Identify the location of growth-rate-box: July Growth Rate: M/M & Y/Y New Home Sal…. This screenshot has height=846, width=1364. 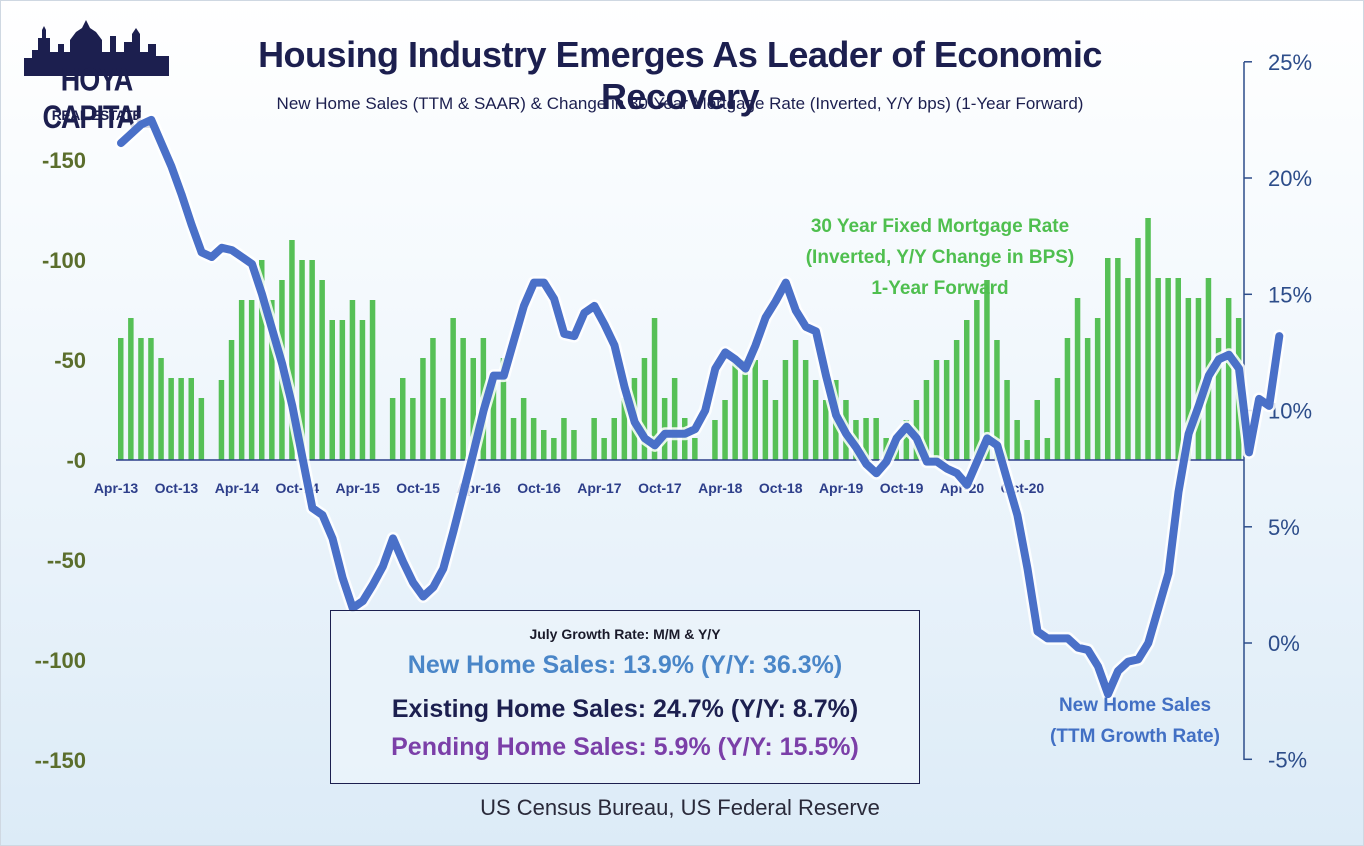
(625, 697).